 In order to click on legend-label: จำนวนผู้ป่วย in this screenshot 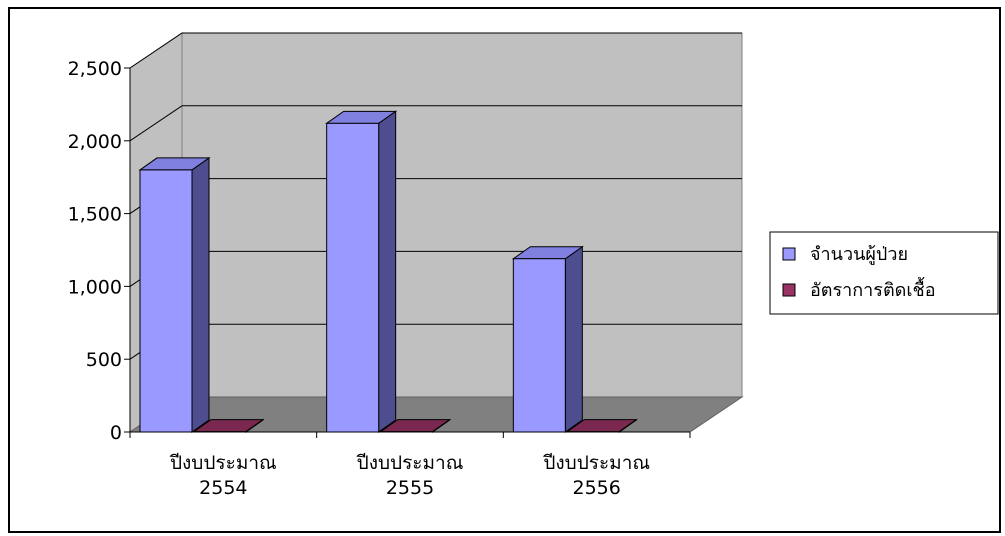, I will do `click(859, 254)`.